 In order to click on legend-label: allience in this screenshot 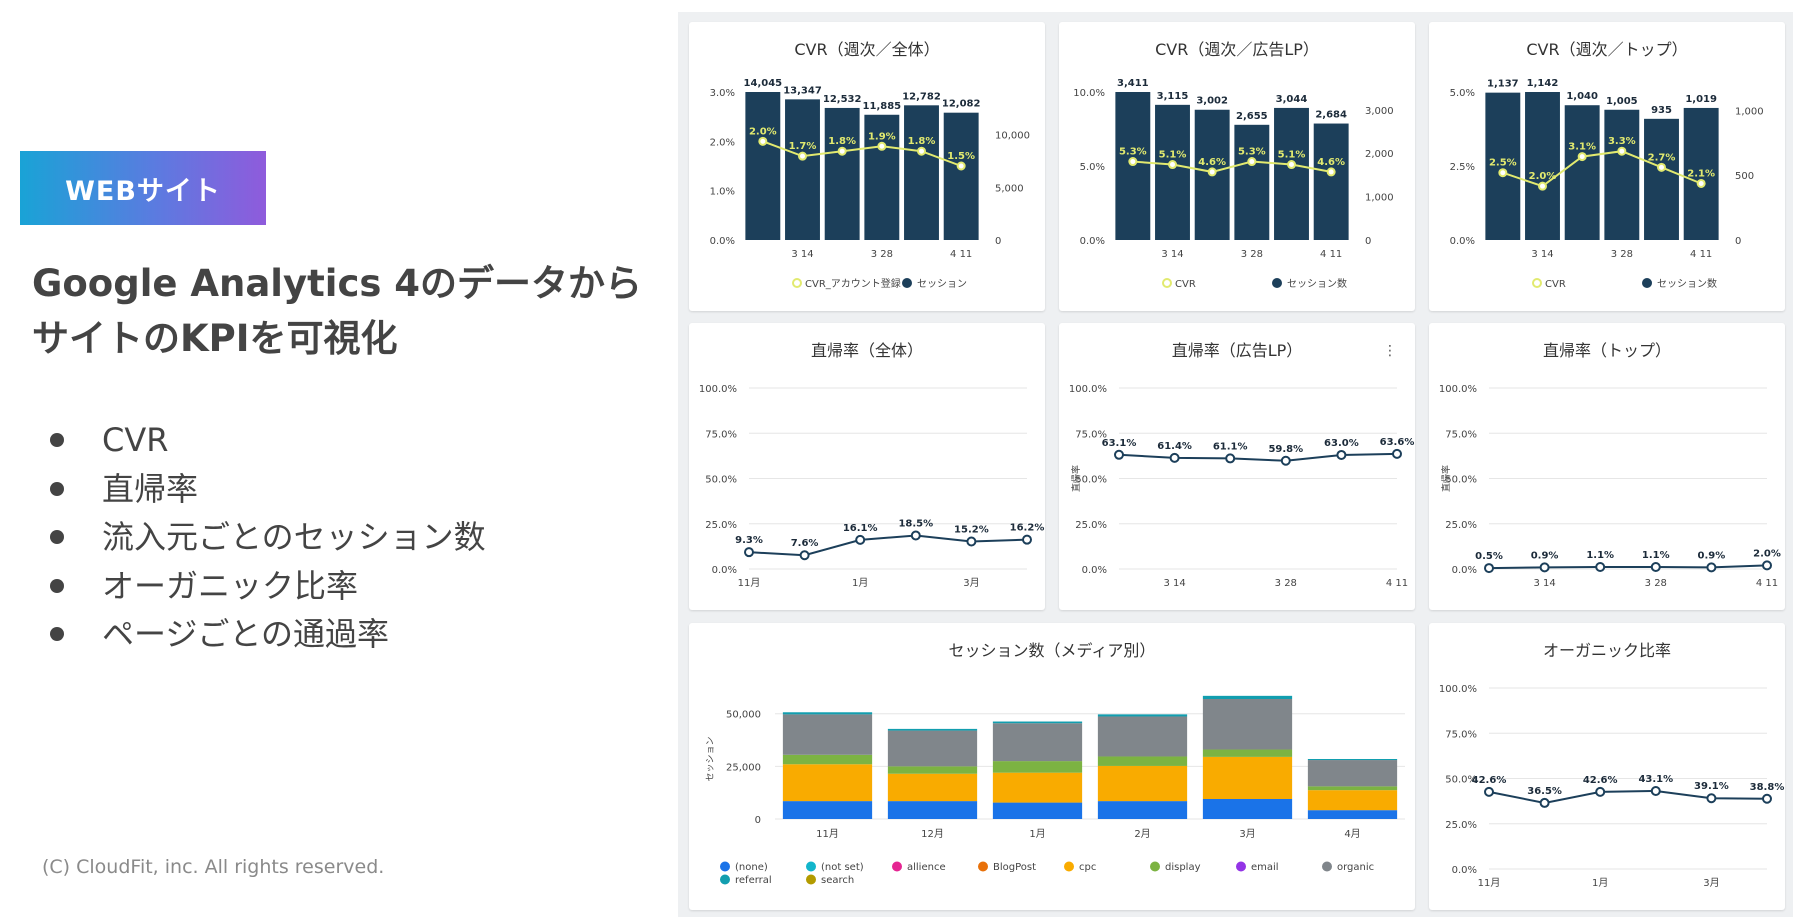, I will do `click(926, 867)`.